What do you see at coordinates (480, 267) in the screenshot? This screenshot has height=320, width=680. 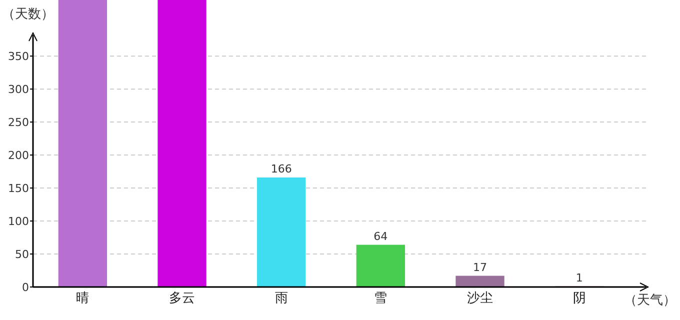 I see `data-label: 17` at bounding box center [480, 267].